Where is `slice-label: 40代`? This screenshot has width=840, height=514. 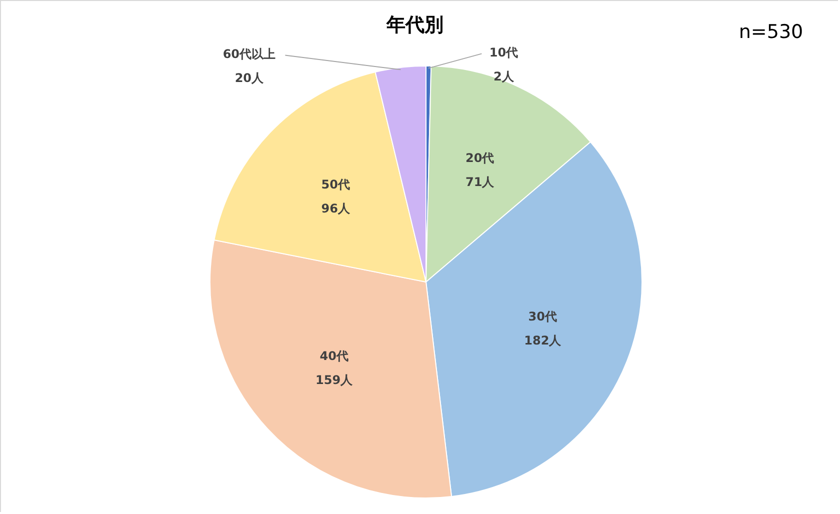
slice-label: 40代 is located at coordinates (334, 356).